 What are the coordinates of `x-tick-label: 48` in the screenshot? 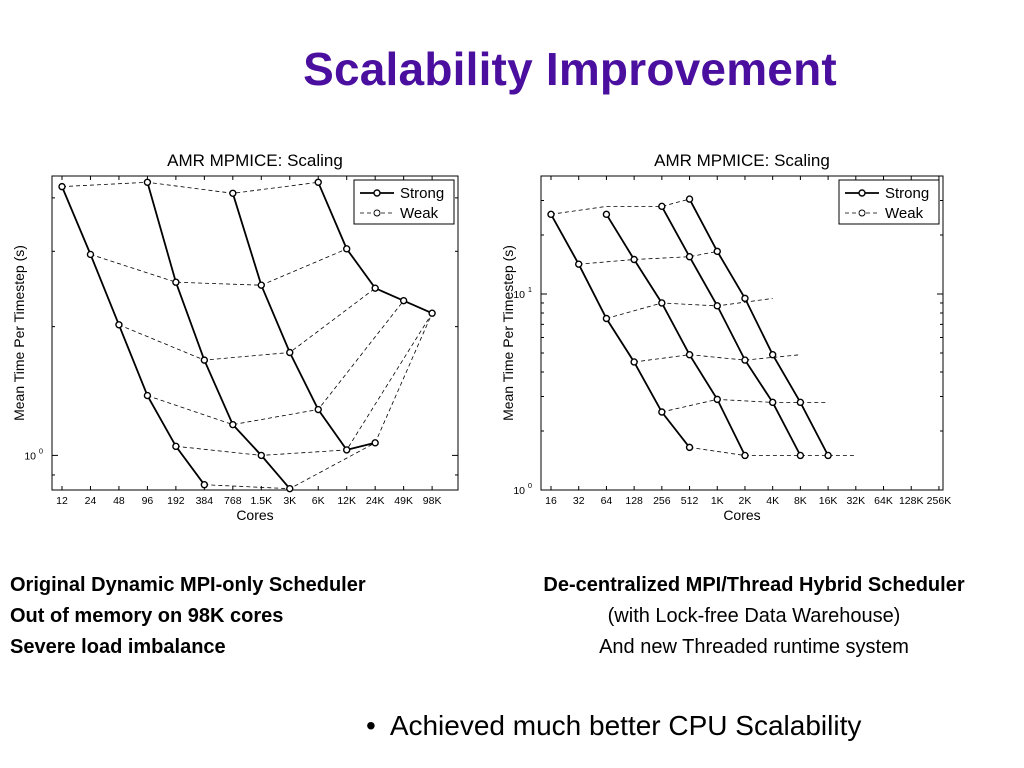 It's located at (119, 501).